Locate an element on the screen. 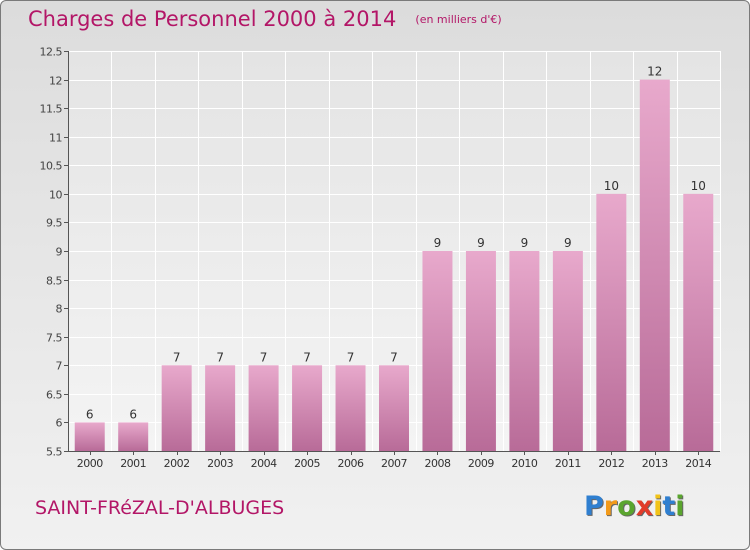  y-tick-label: 7 is located at coordinates (59, 366).